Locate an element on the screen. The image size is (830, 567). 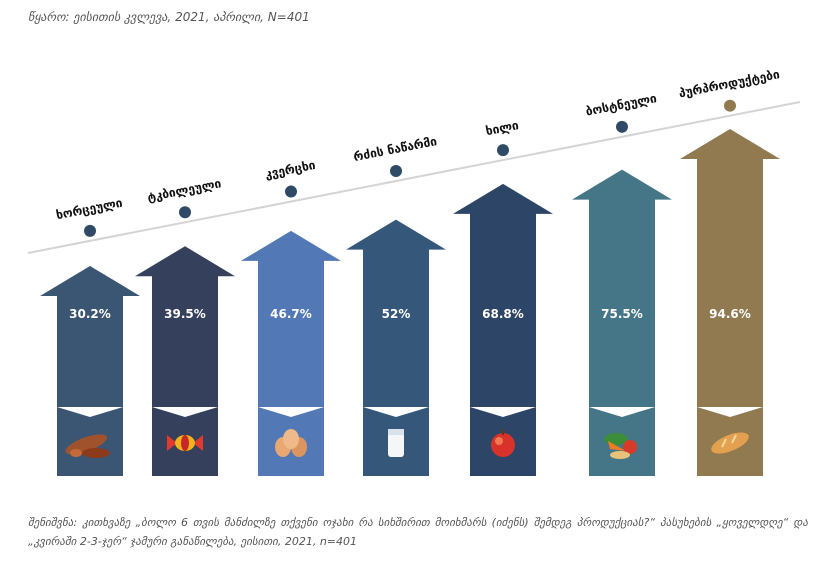
candy-icon is located at coordinates (185, 443).